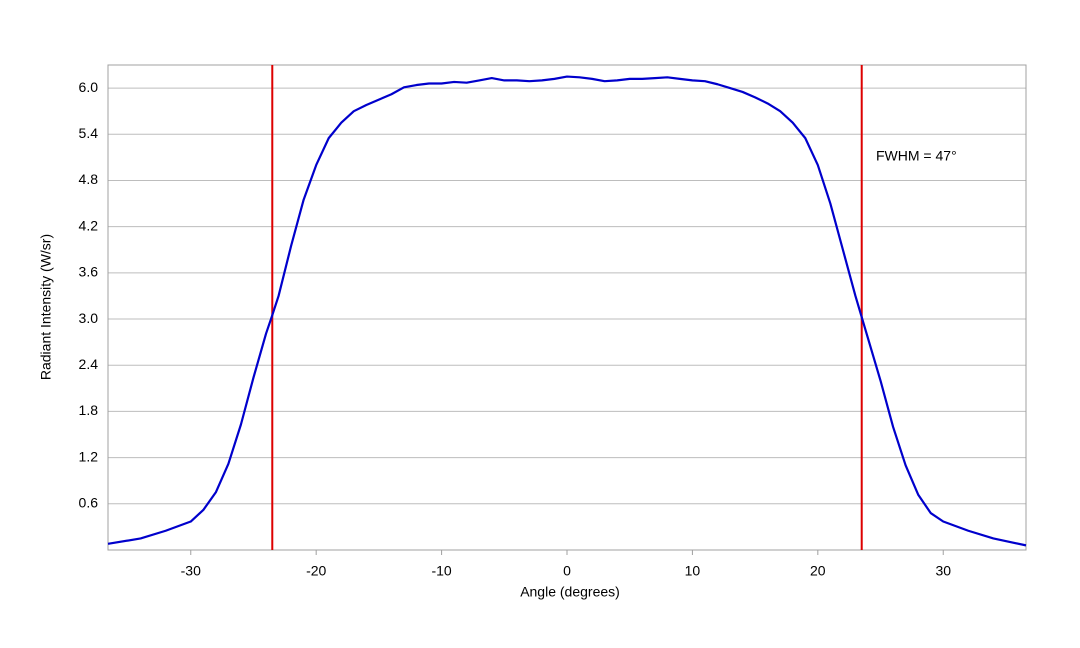 The height and width of the screenshot is (648, 1080). I want to click on x-tick-label: -30, so click(191, 571).